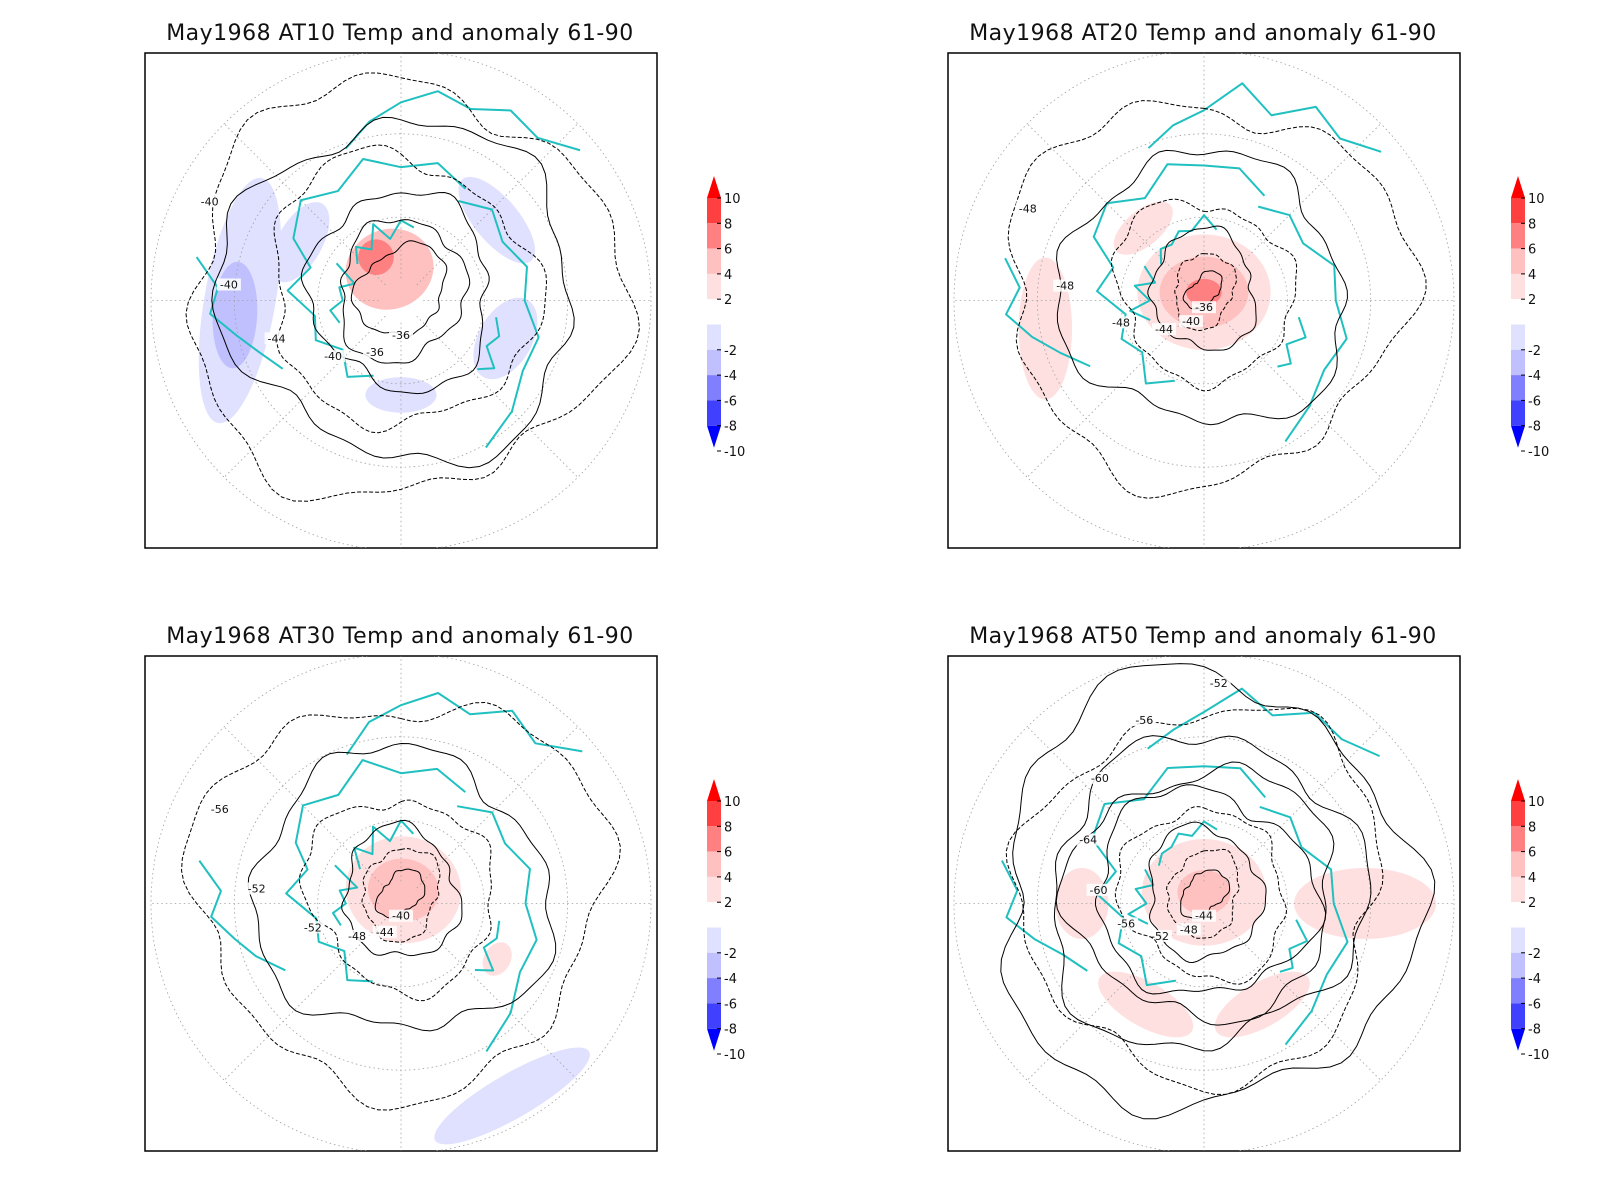 Image resolution: width=1600 pixels, height=1200 pixels. What do you see at coordinates (730, 1030) in the screenshot?
I see `colorbar-label: -8` at bounding box center [730, 1030].